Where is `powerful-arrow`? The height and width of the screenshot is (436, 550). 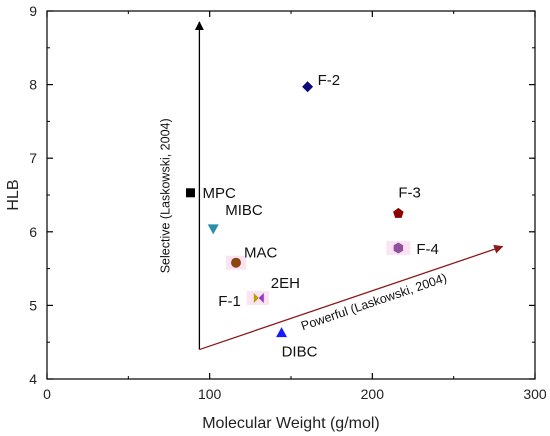 powerful-arrow is located at coordinates (351, 297).